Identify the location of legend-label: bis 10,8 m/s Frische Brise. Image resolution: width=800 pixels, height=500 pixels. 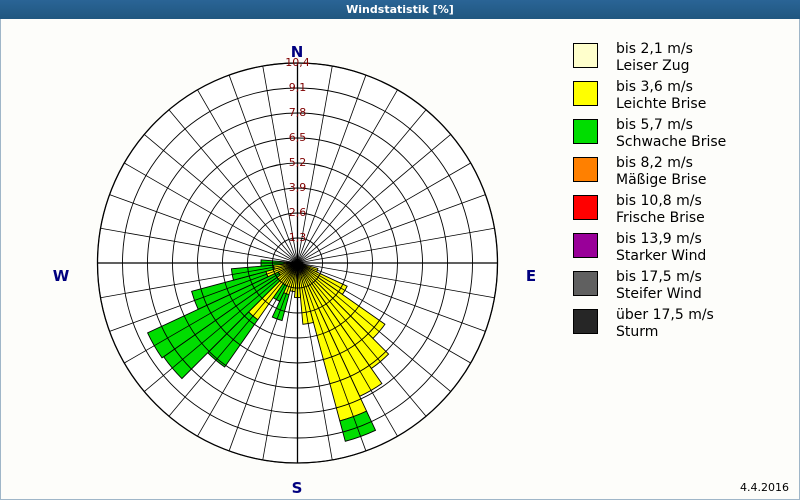
(660, 209).